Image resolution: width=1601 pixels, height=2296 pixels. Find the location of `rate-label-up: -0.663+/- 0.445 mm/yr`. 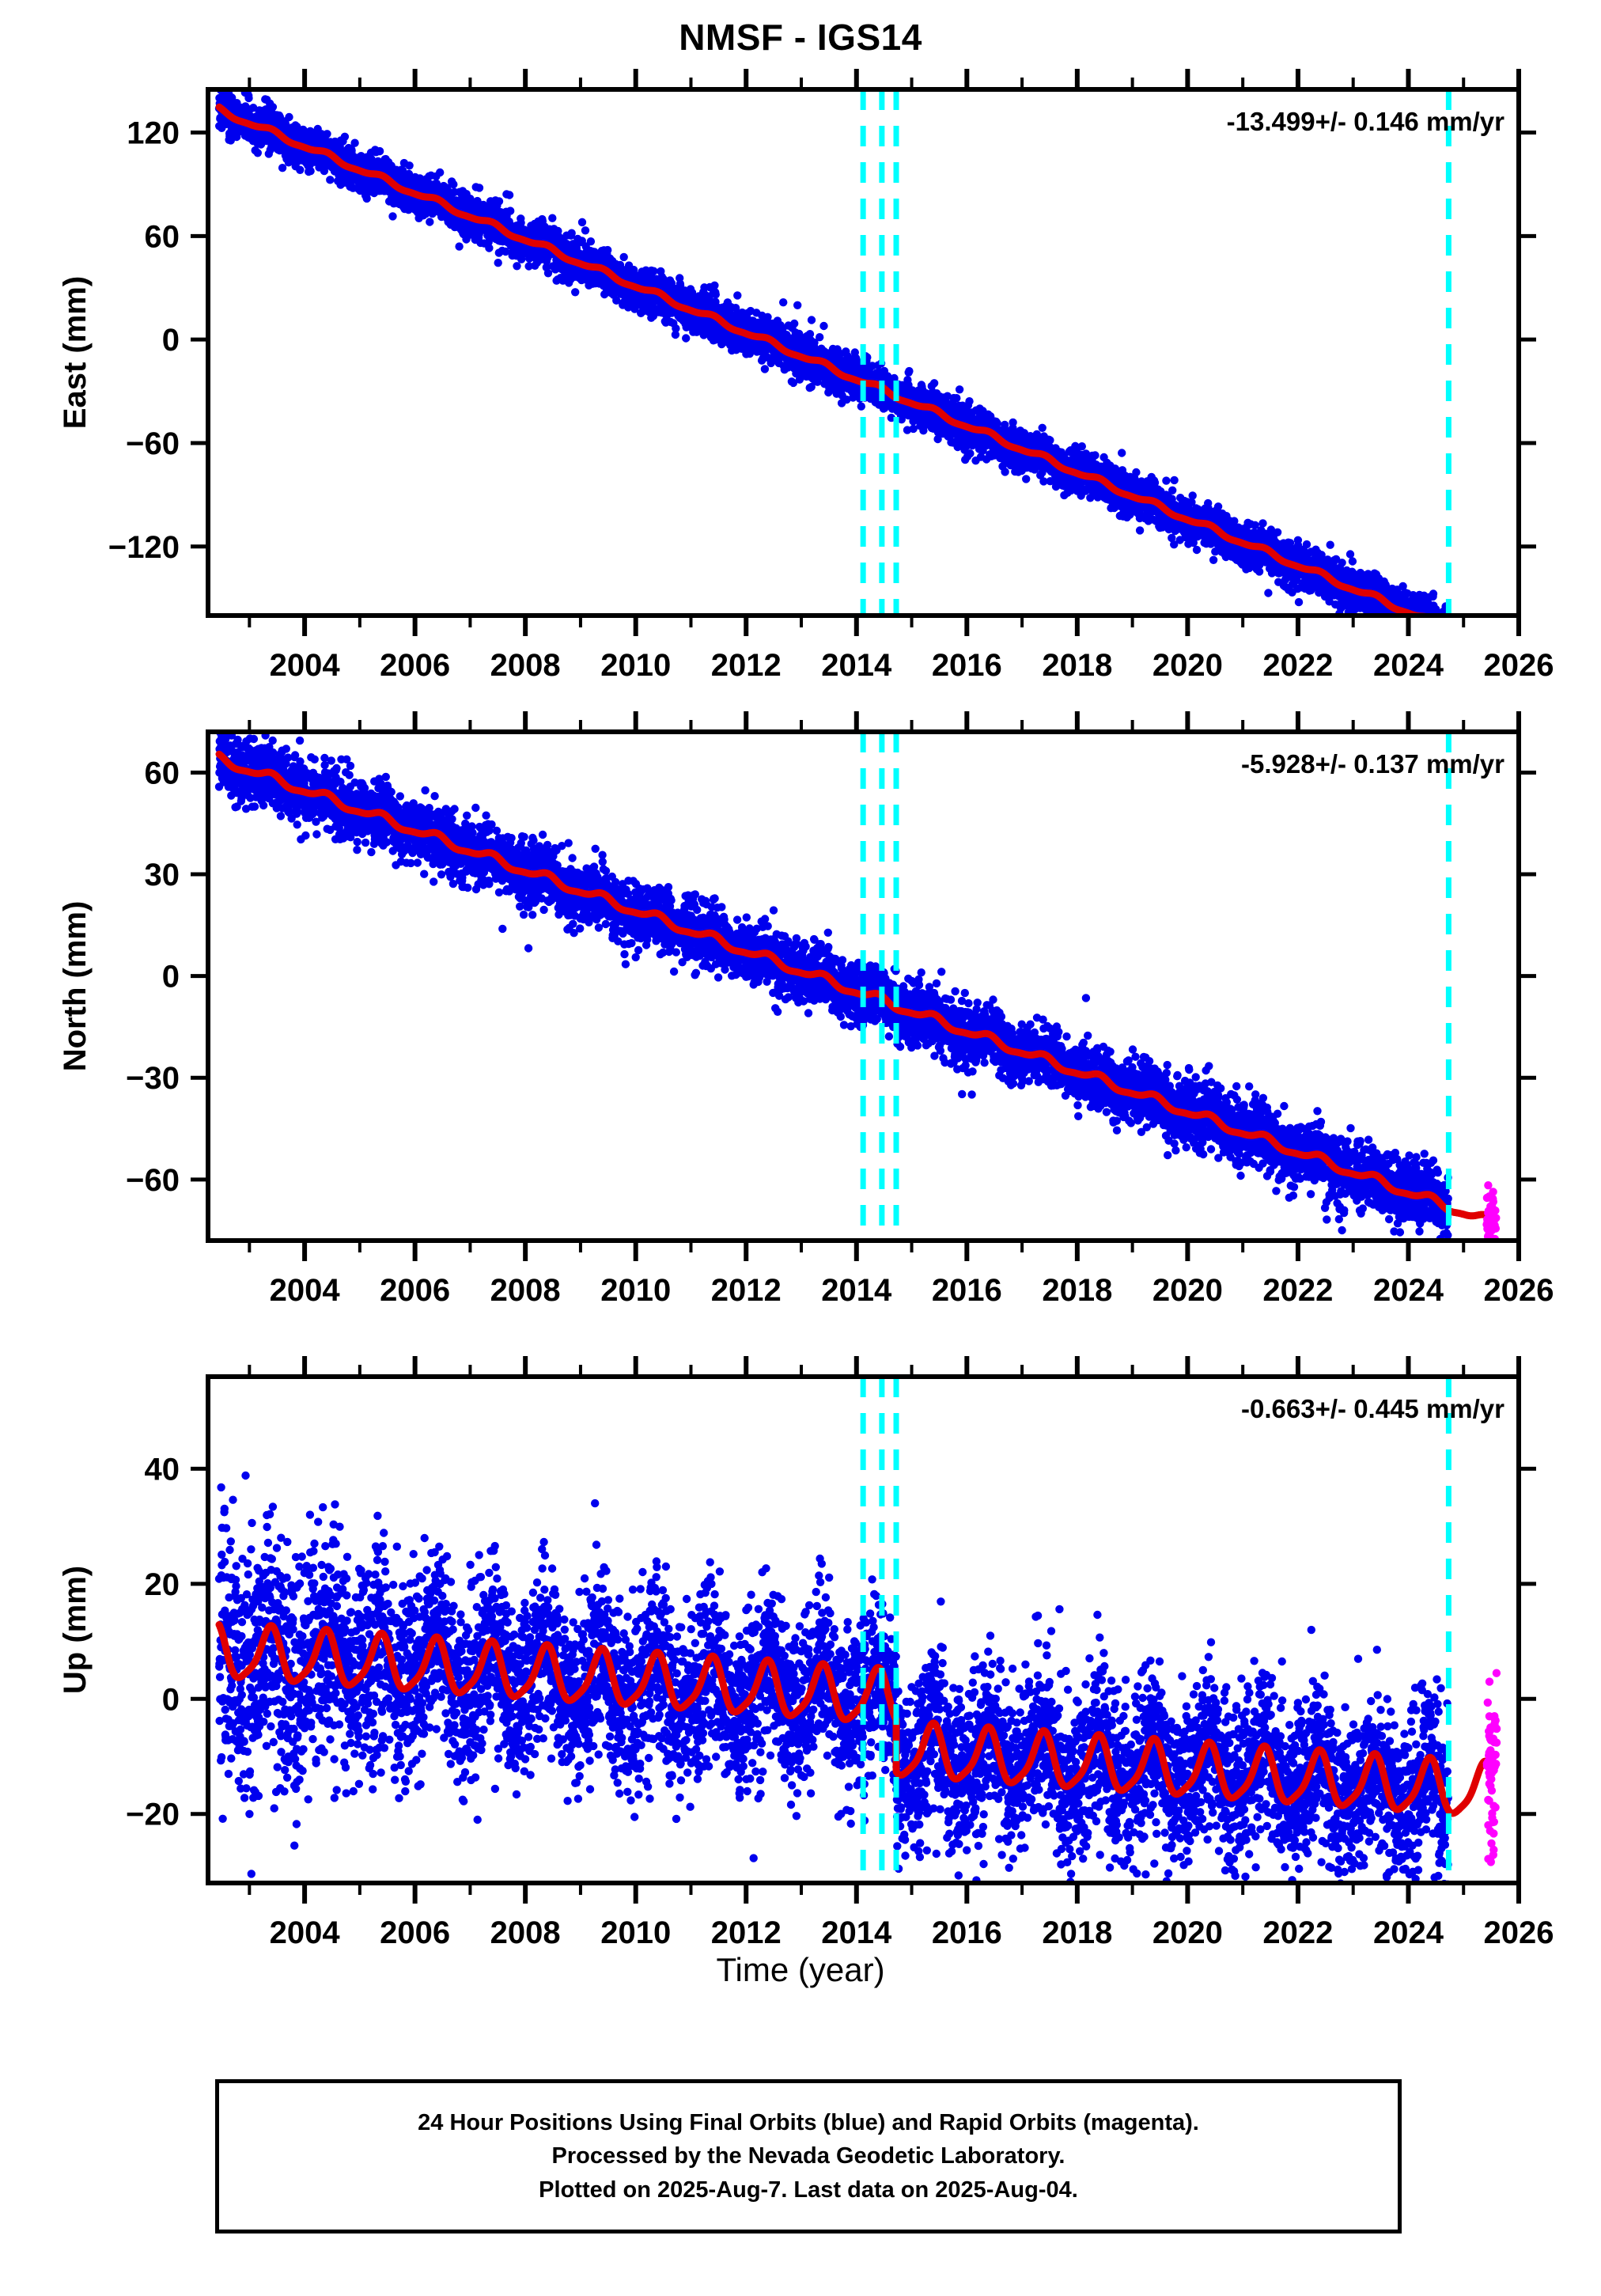

rate-label-up: -0.663+/- 0.445 mm/yr is located at coordinates (1373, 1408).